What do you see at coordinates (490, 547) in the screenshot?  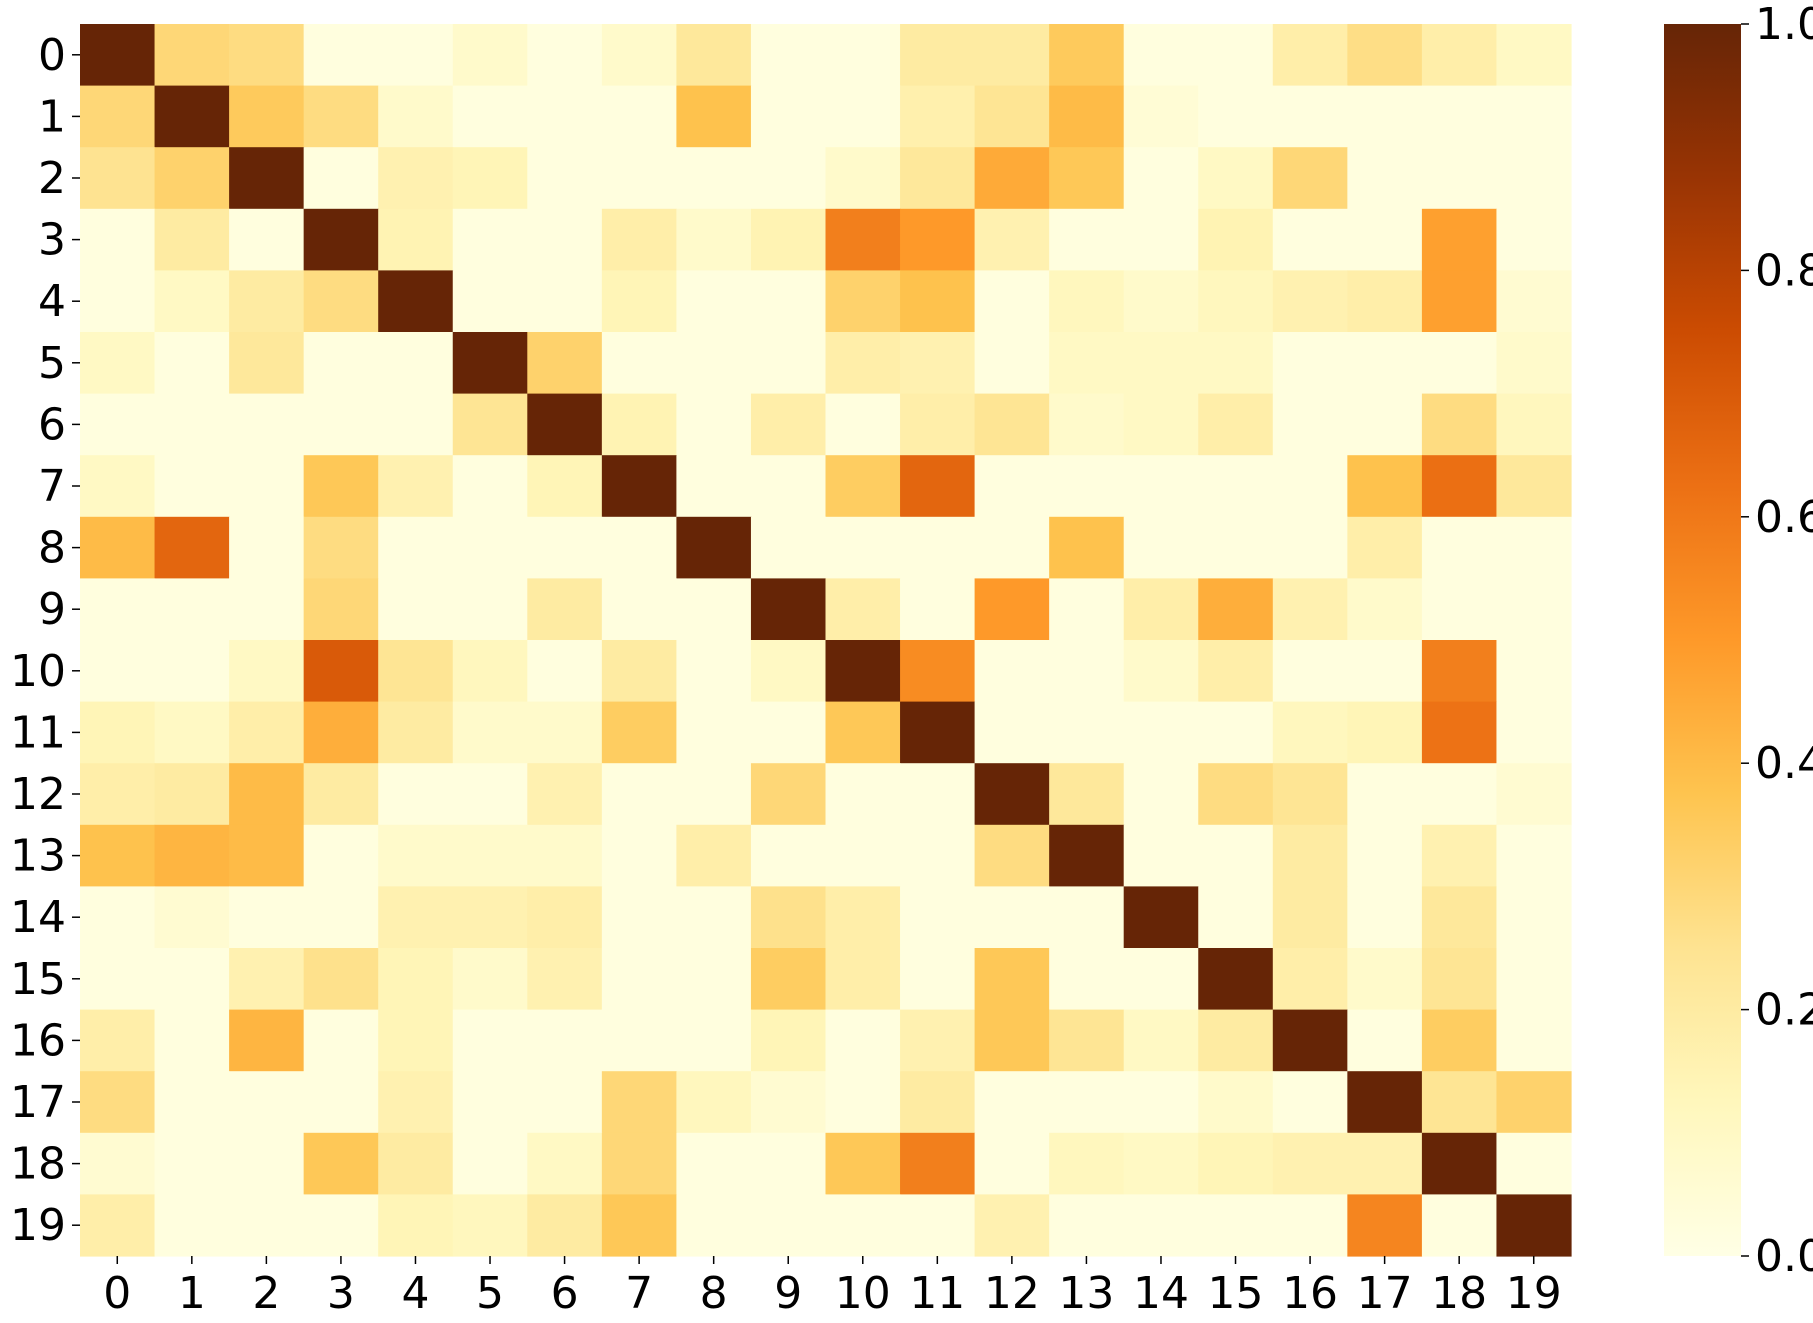 I see `heatmap-cell-r8-c5` at bounding box center [490, 547].